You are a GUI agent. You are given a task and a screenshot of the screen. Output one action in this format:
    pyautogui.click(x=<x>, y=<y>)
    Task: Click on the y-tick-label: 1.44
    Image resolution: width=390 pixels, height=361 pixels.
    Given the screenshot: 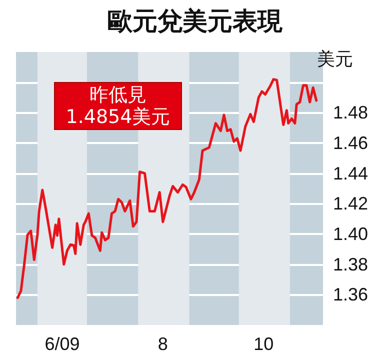 What is the action you would take?
    pyautogui.click(x=350, y=173)
    